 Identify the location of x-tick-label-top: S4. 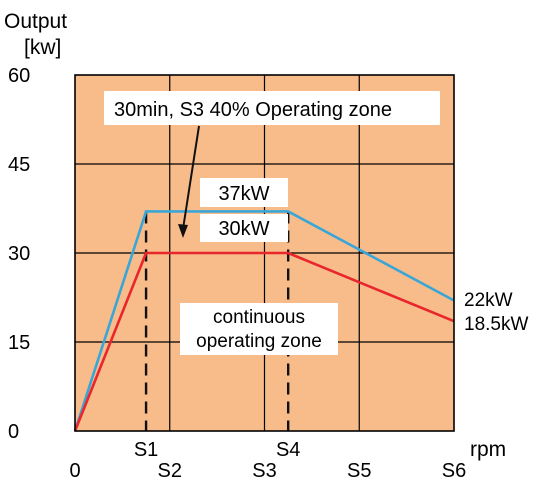
(288, 450).